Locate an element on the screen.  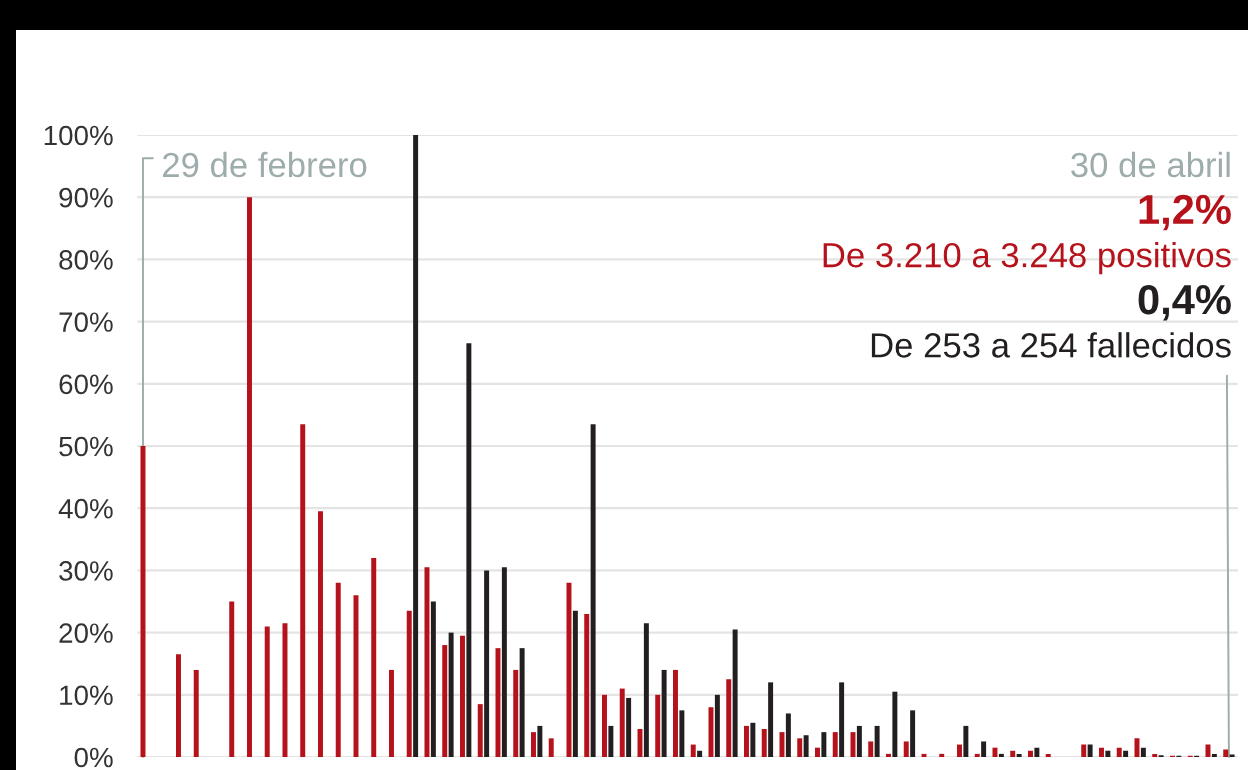
y-tick-label: 70% is located at coordinates (86, 322).